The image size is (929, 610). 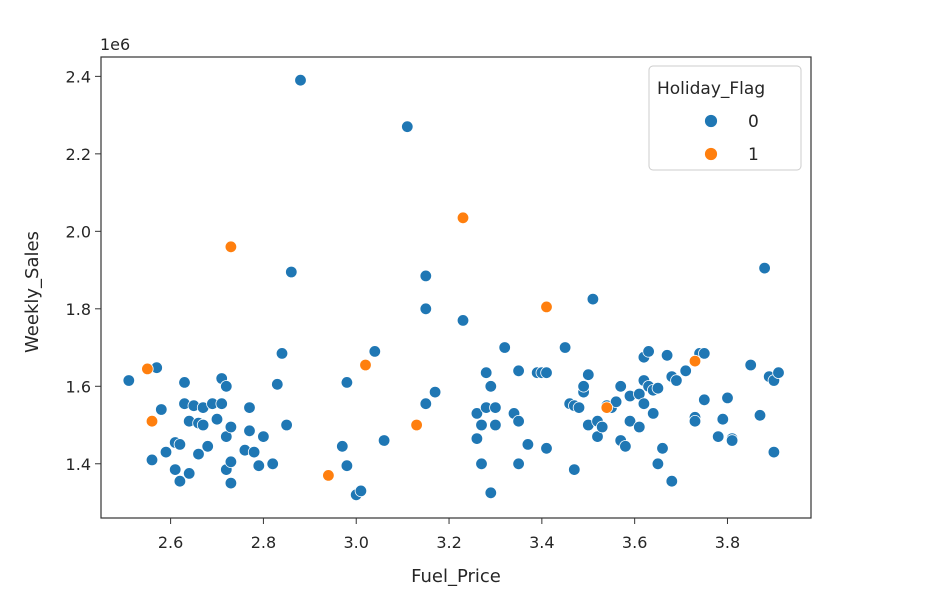 What do you see at coordinates (634, 542) in the screenshot?
I see `x-tick-label: 3.6` at bounding box center [634, 542].